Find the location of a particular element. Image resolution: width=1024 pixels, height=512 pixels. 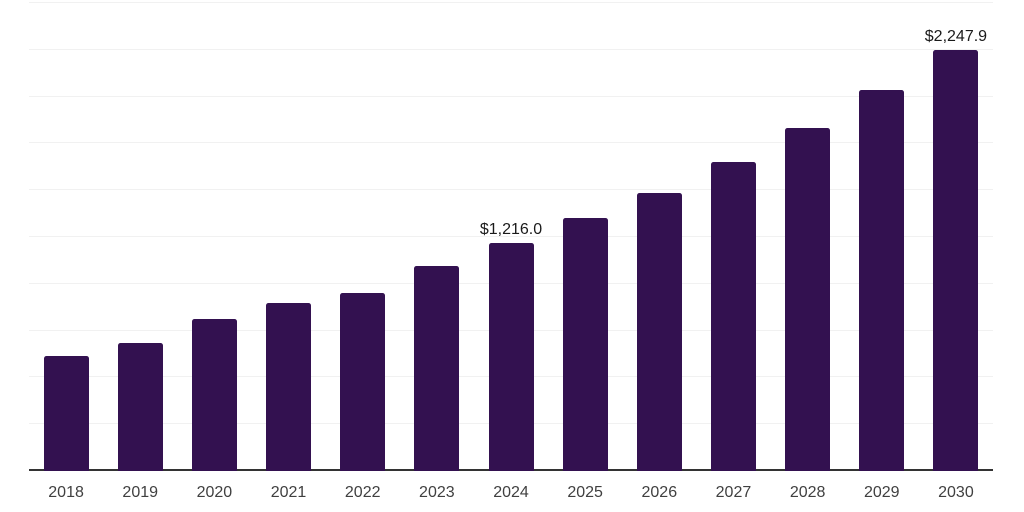

data-label-2030: $2,247.9 is located at coordinates (956, 37).